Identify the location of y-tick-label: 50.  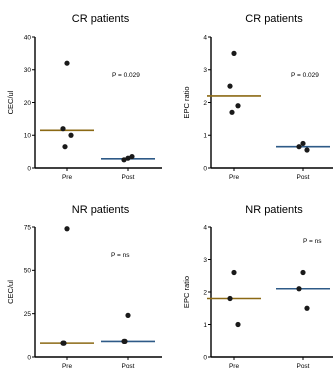
(28, 271).